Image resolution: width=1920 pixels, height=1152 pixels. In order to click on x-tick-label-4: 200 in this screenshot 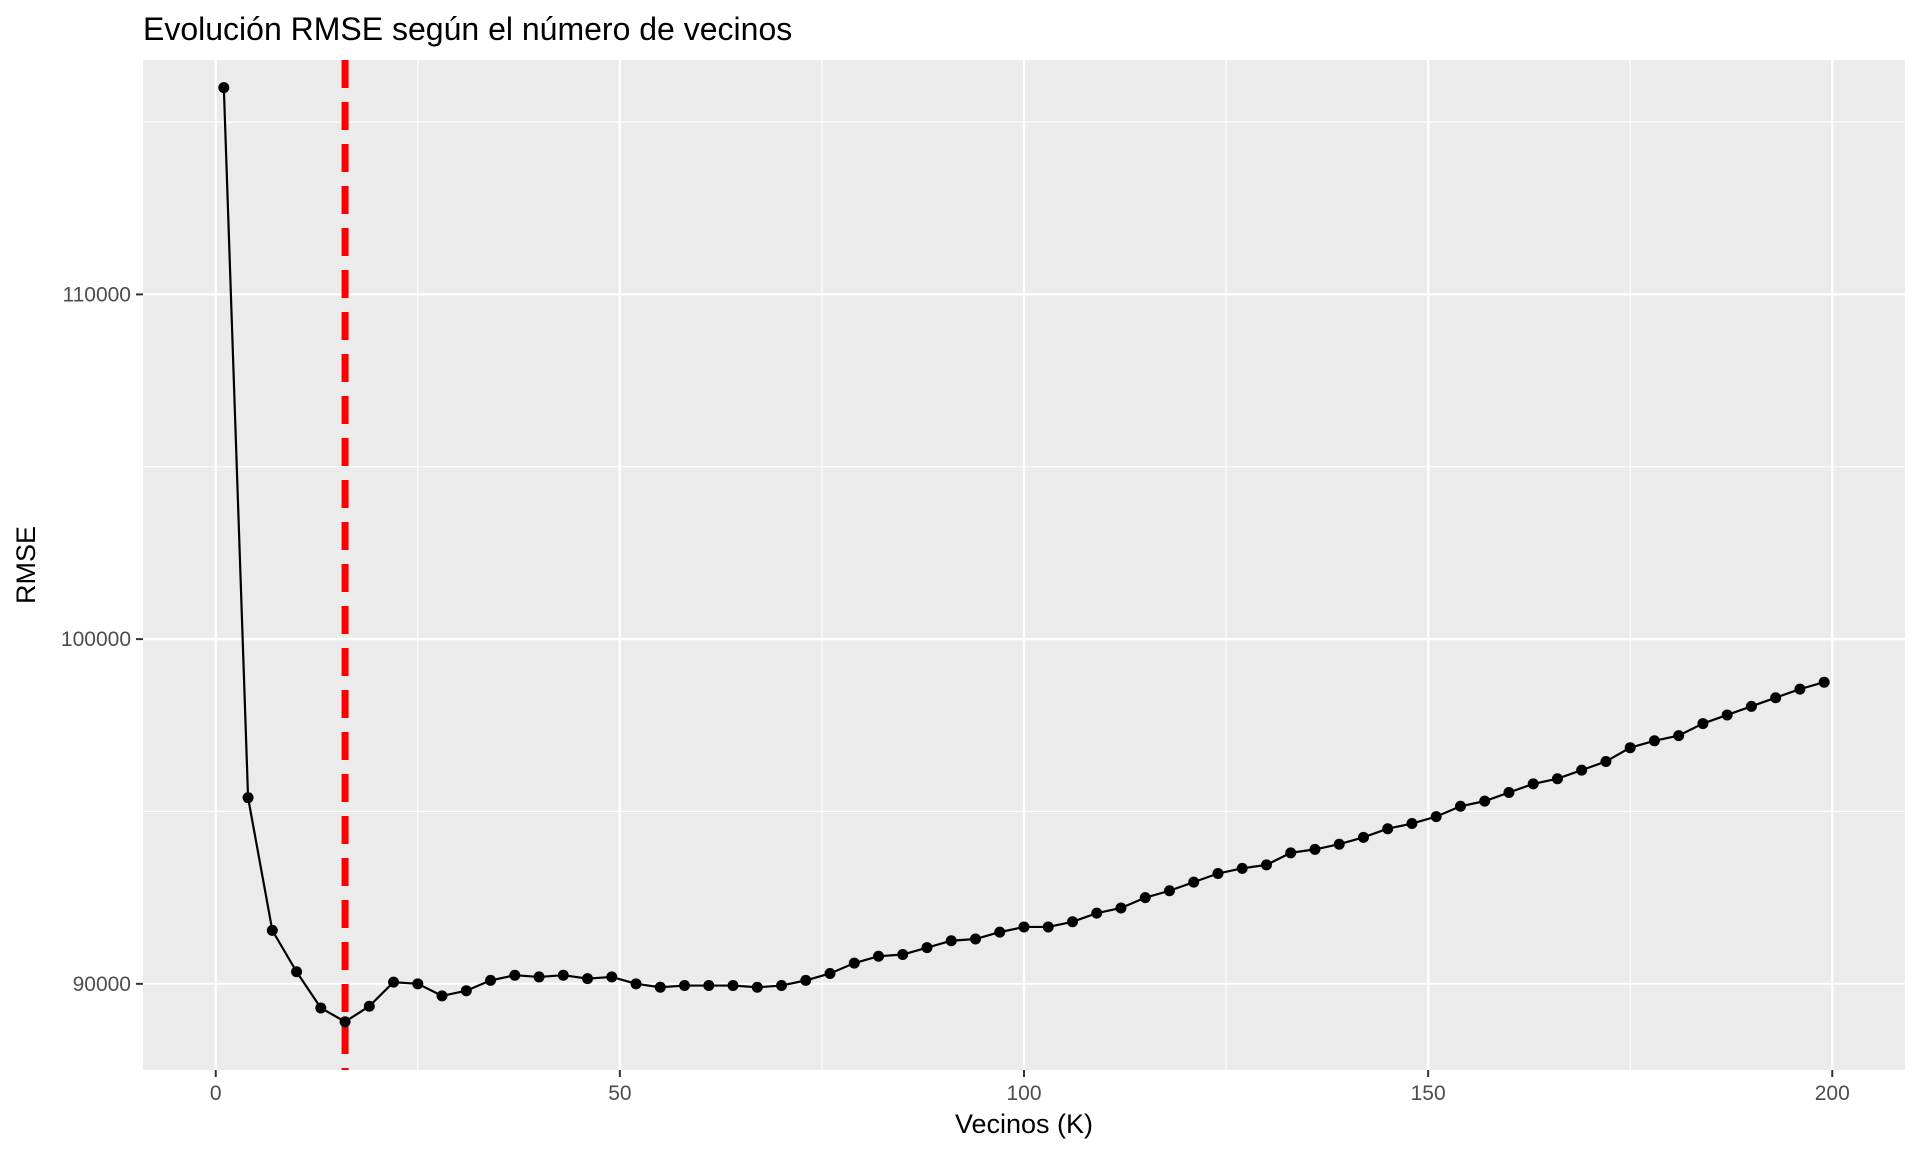, I will do `click(1832, 1093)`.